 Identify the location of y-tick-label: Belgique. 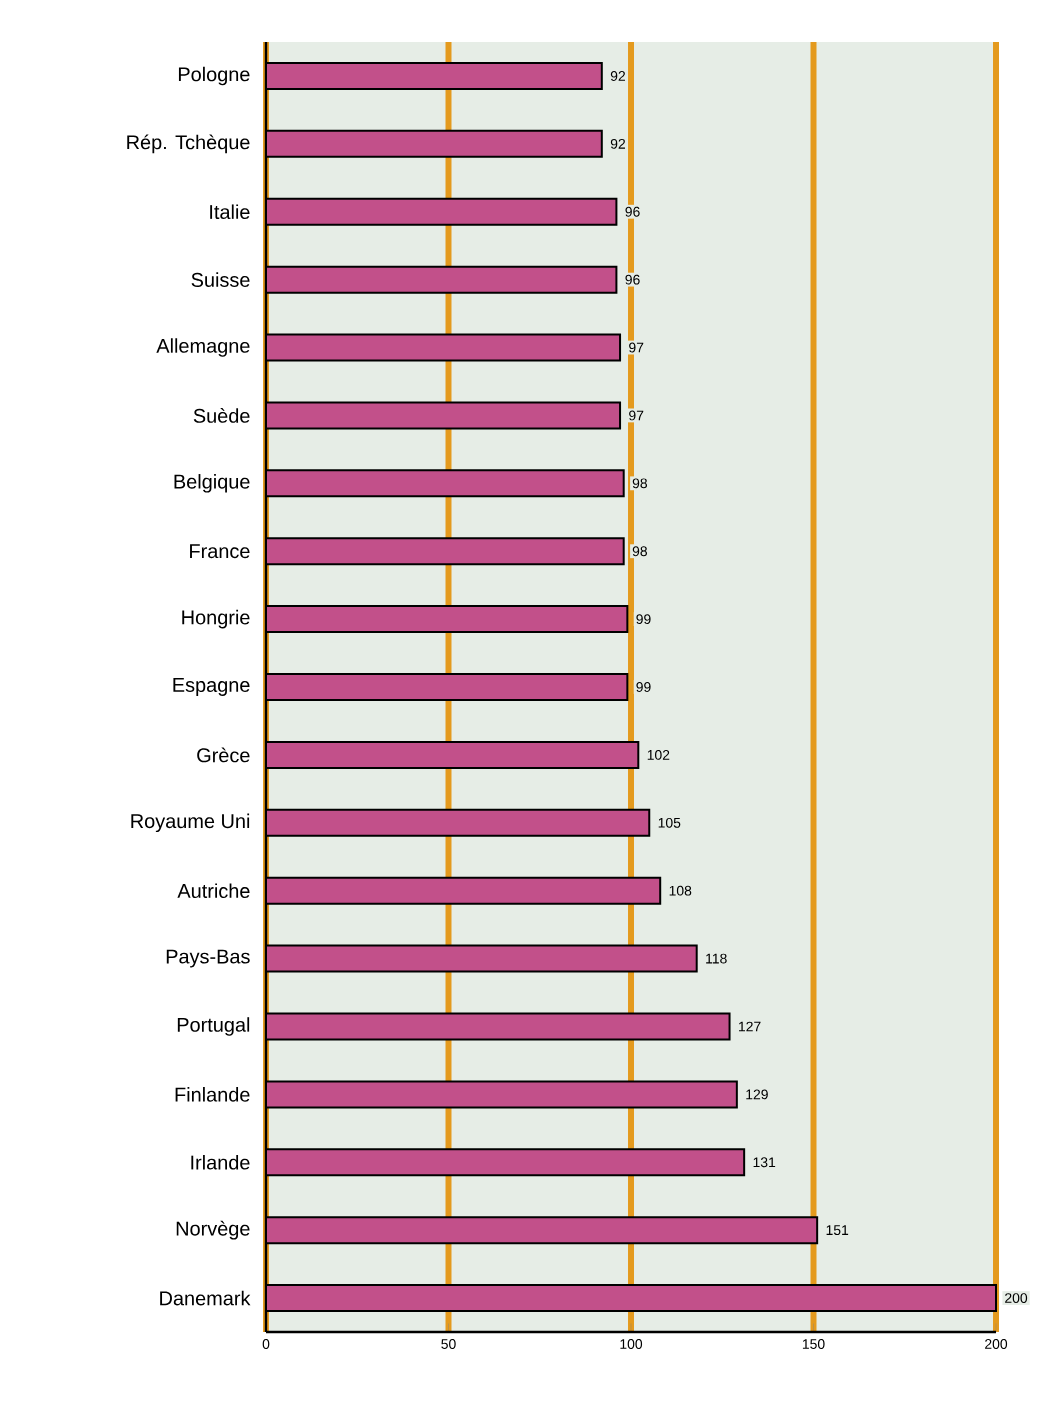
(212, 483).